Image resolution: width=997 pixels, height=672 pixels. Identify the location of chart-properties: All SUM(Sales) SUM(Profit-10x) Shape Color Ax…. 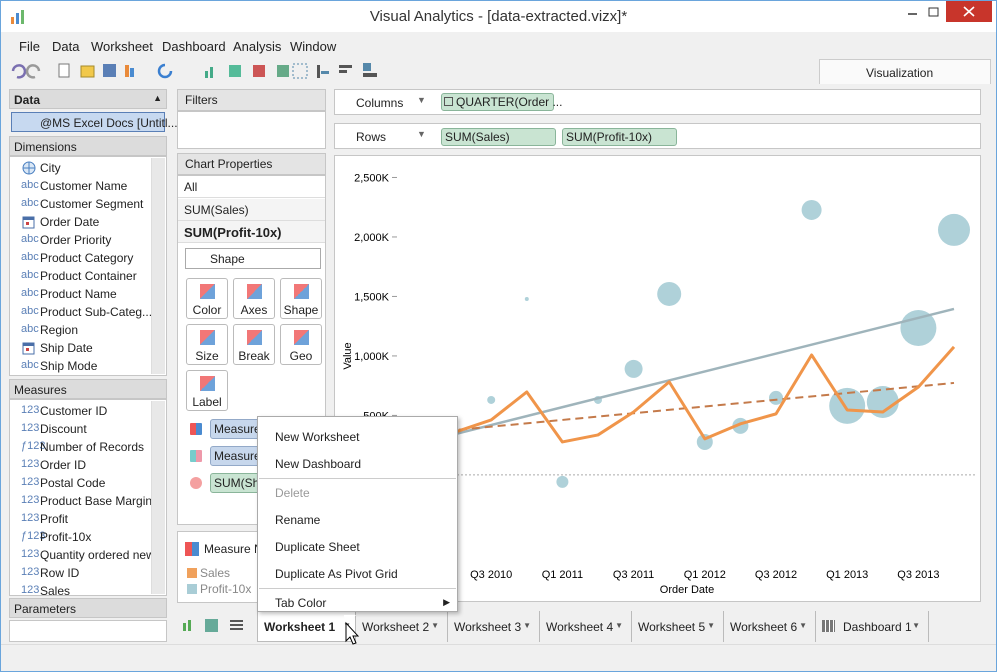
(251, 350).